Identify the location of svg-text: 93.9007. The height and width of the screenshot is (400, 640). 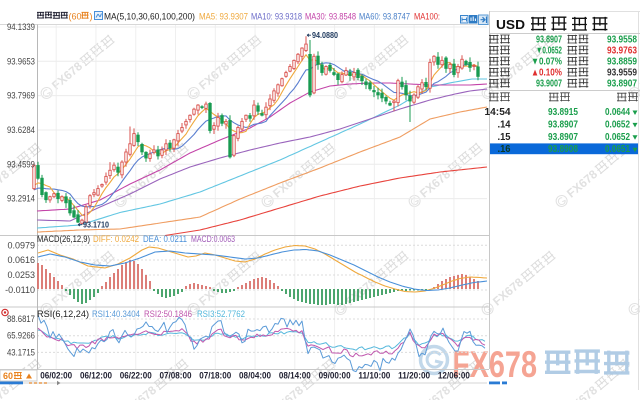
(549, 84).